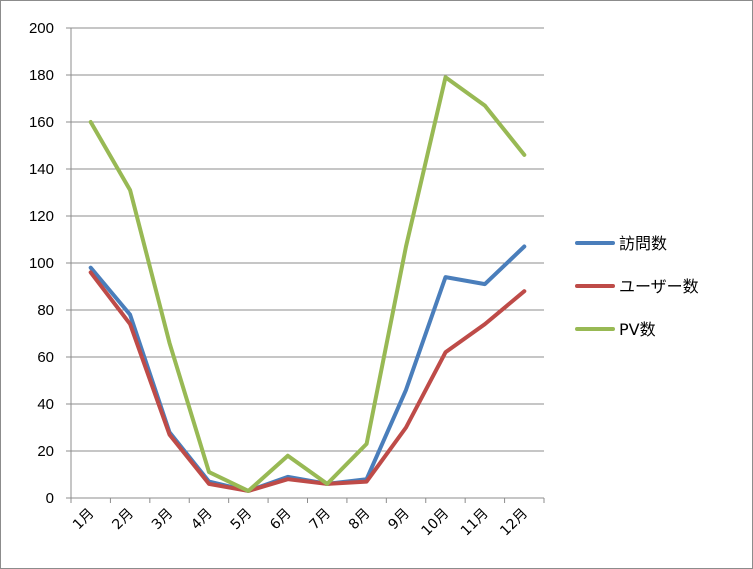 The height and width of the screenshot is (569, 753). I want to click on x-tick-label: 7月, so click(321, 520).